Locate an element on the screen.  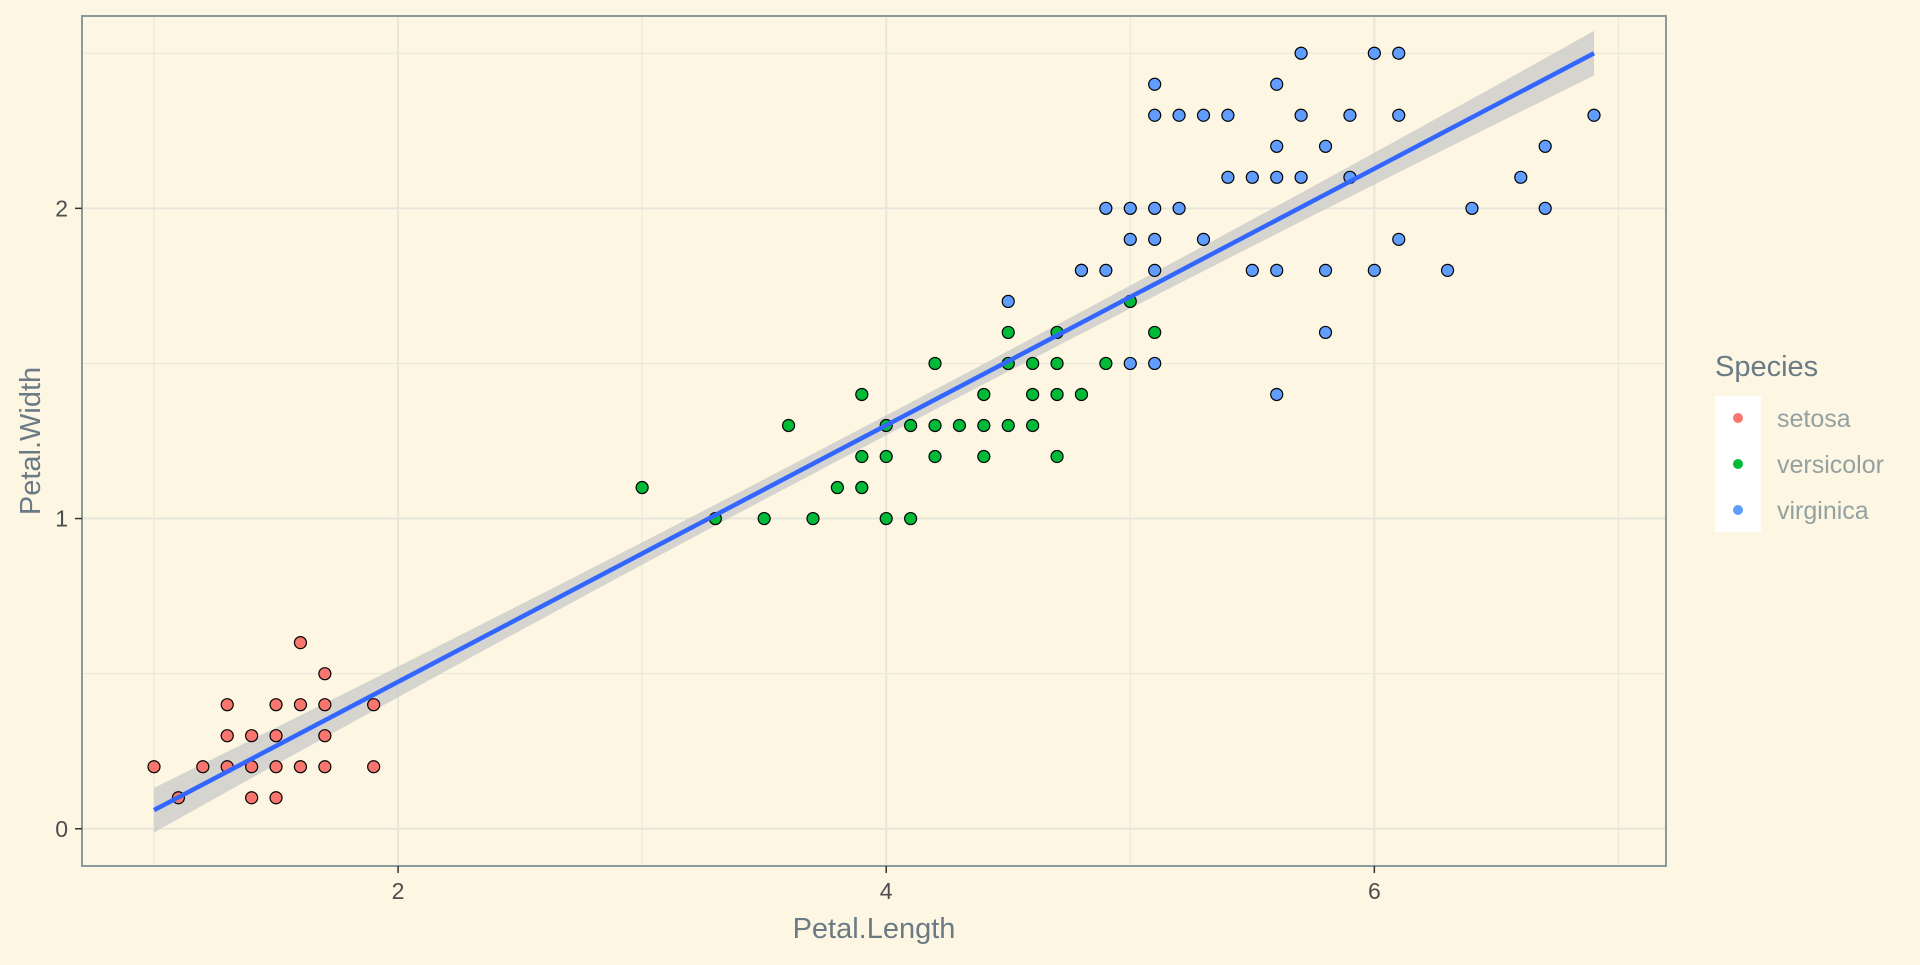
legend-key-virginica is located at coordinates (1738, 510).